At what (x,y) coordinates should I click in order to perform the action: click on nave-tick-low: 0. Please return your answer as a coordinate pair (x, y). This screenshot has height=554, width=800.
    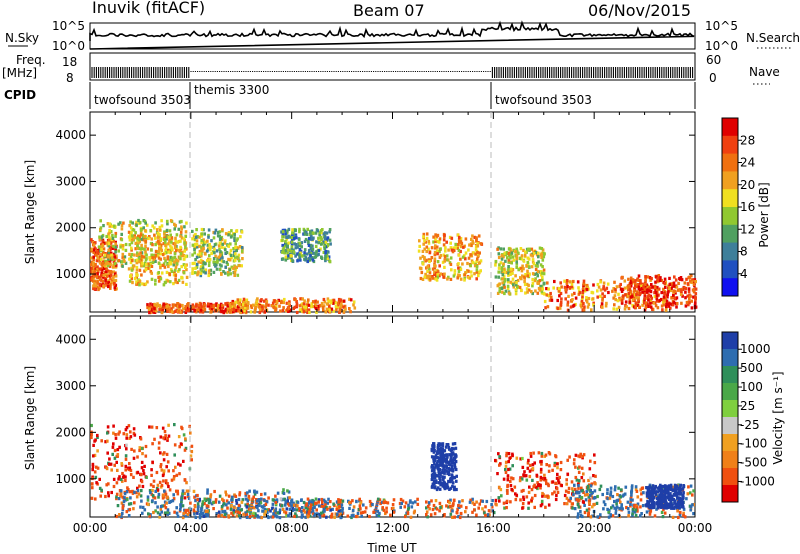
    Looking at the image, I should click on (713, 78).